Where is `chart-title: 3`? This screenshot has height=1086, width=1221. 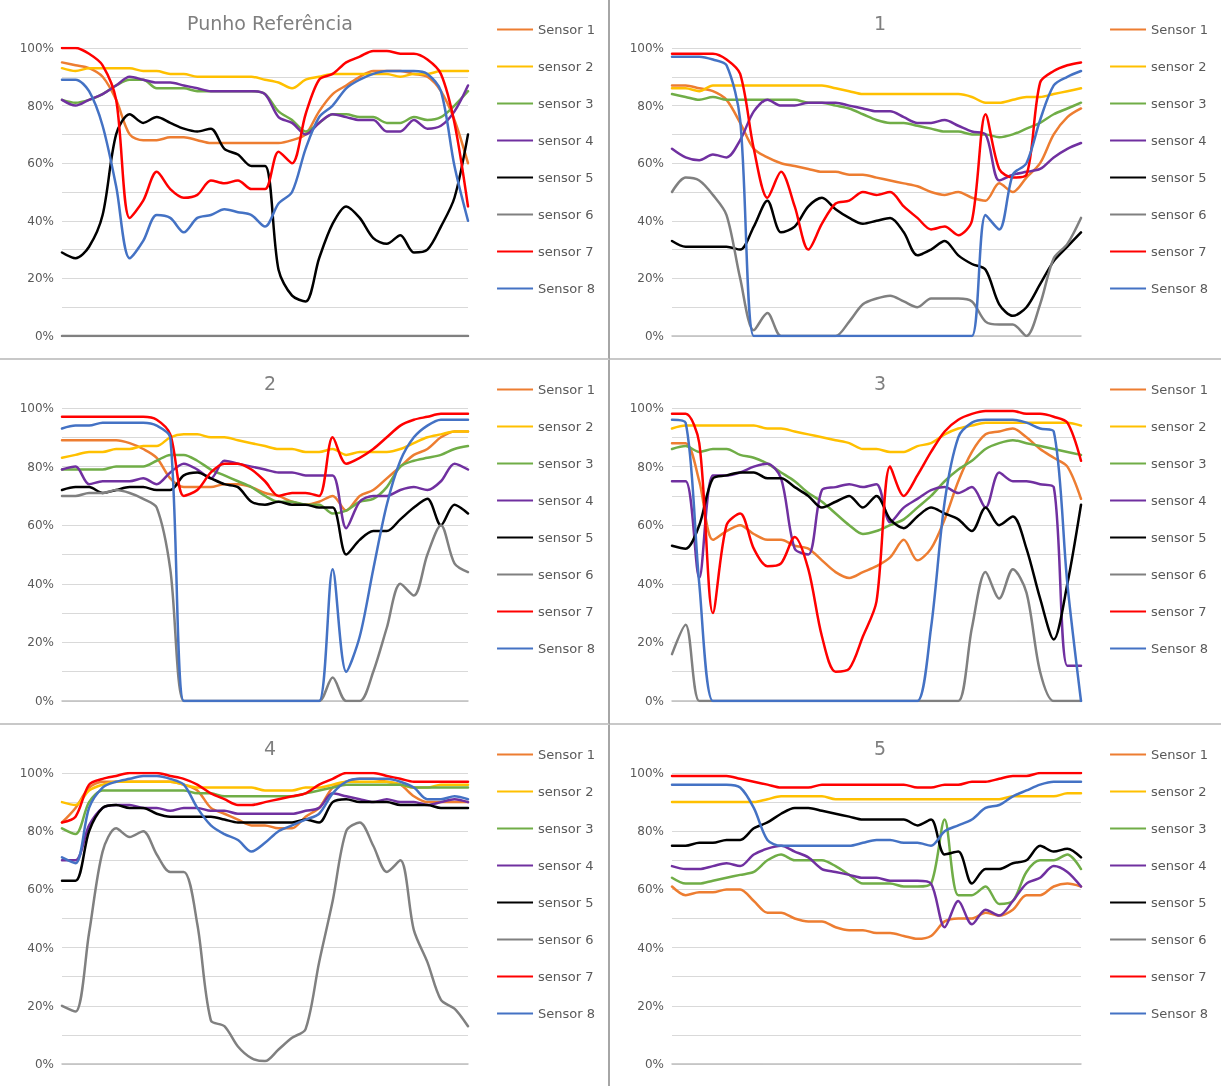 chart-title: 3 is located at coordinates (880, 382).